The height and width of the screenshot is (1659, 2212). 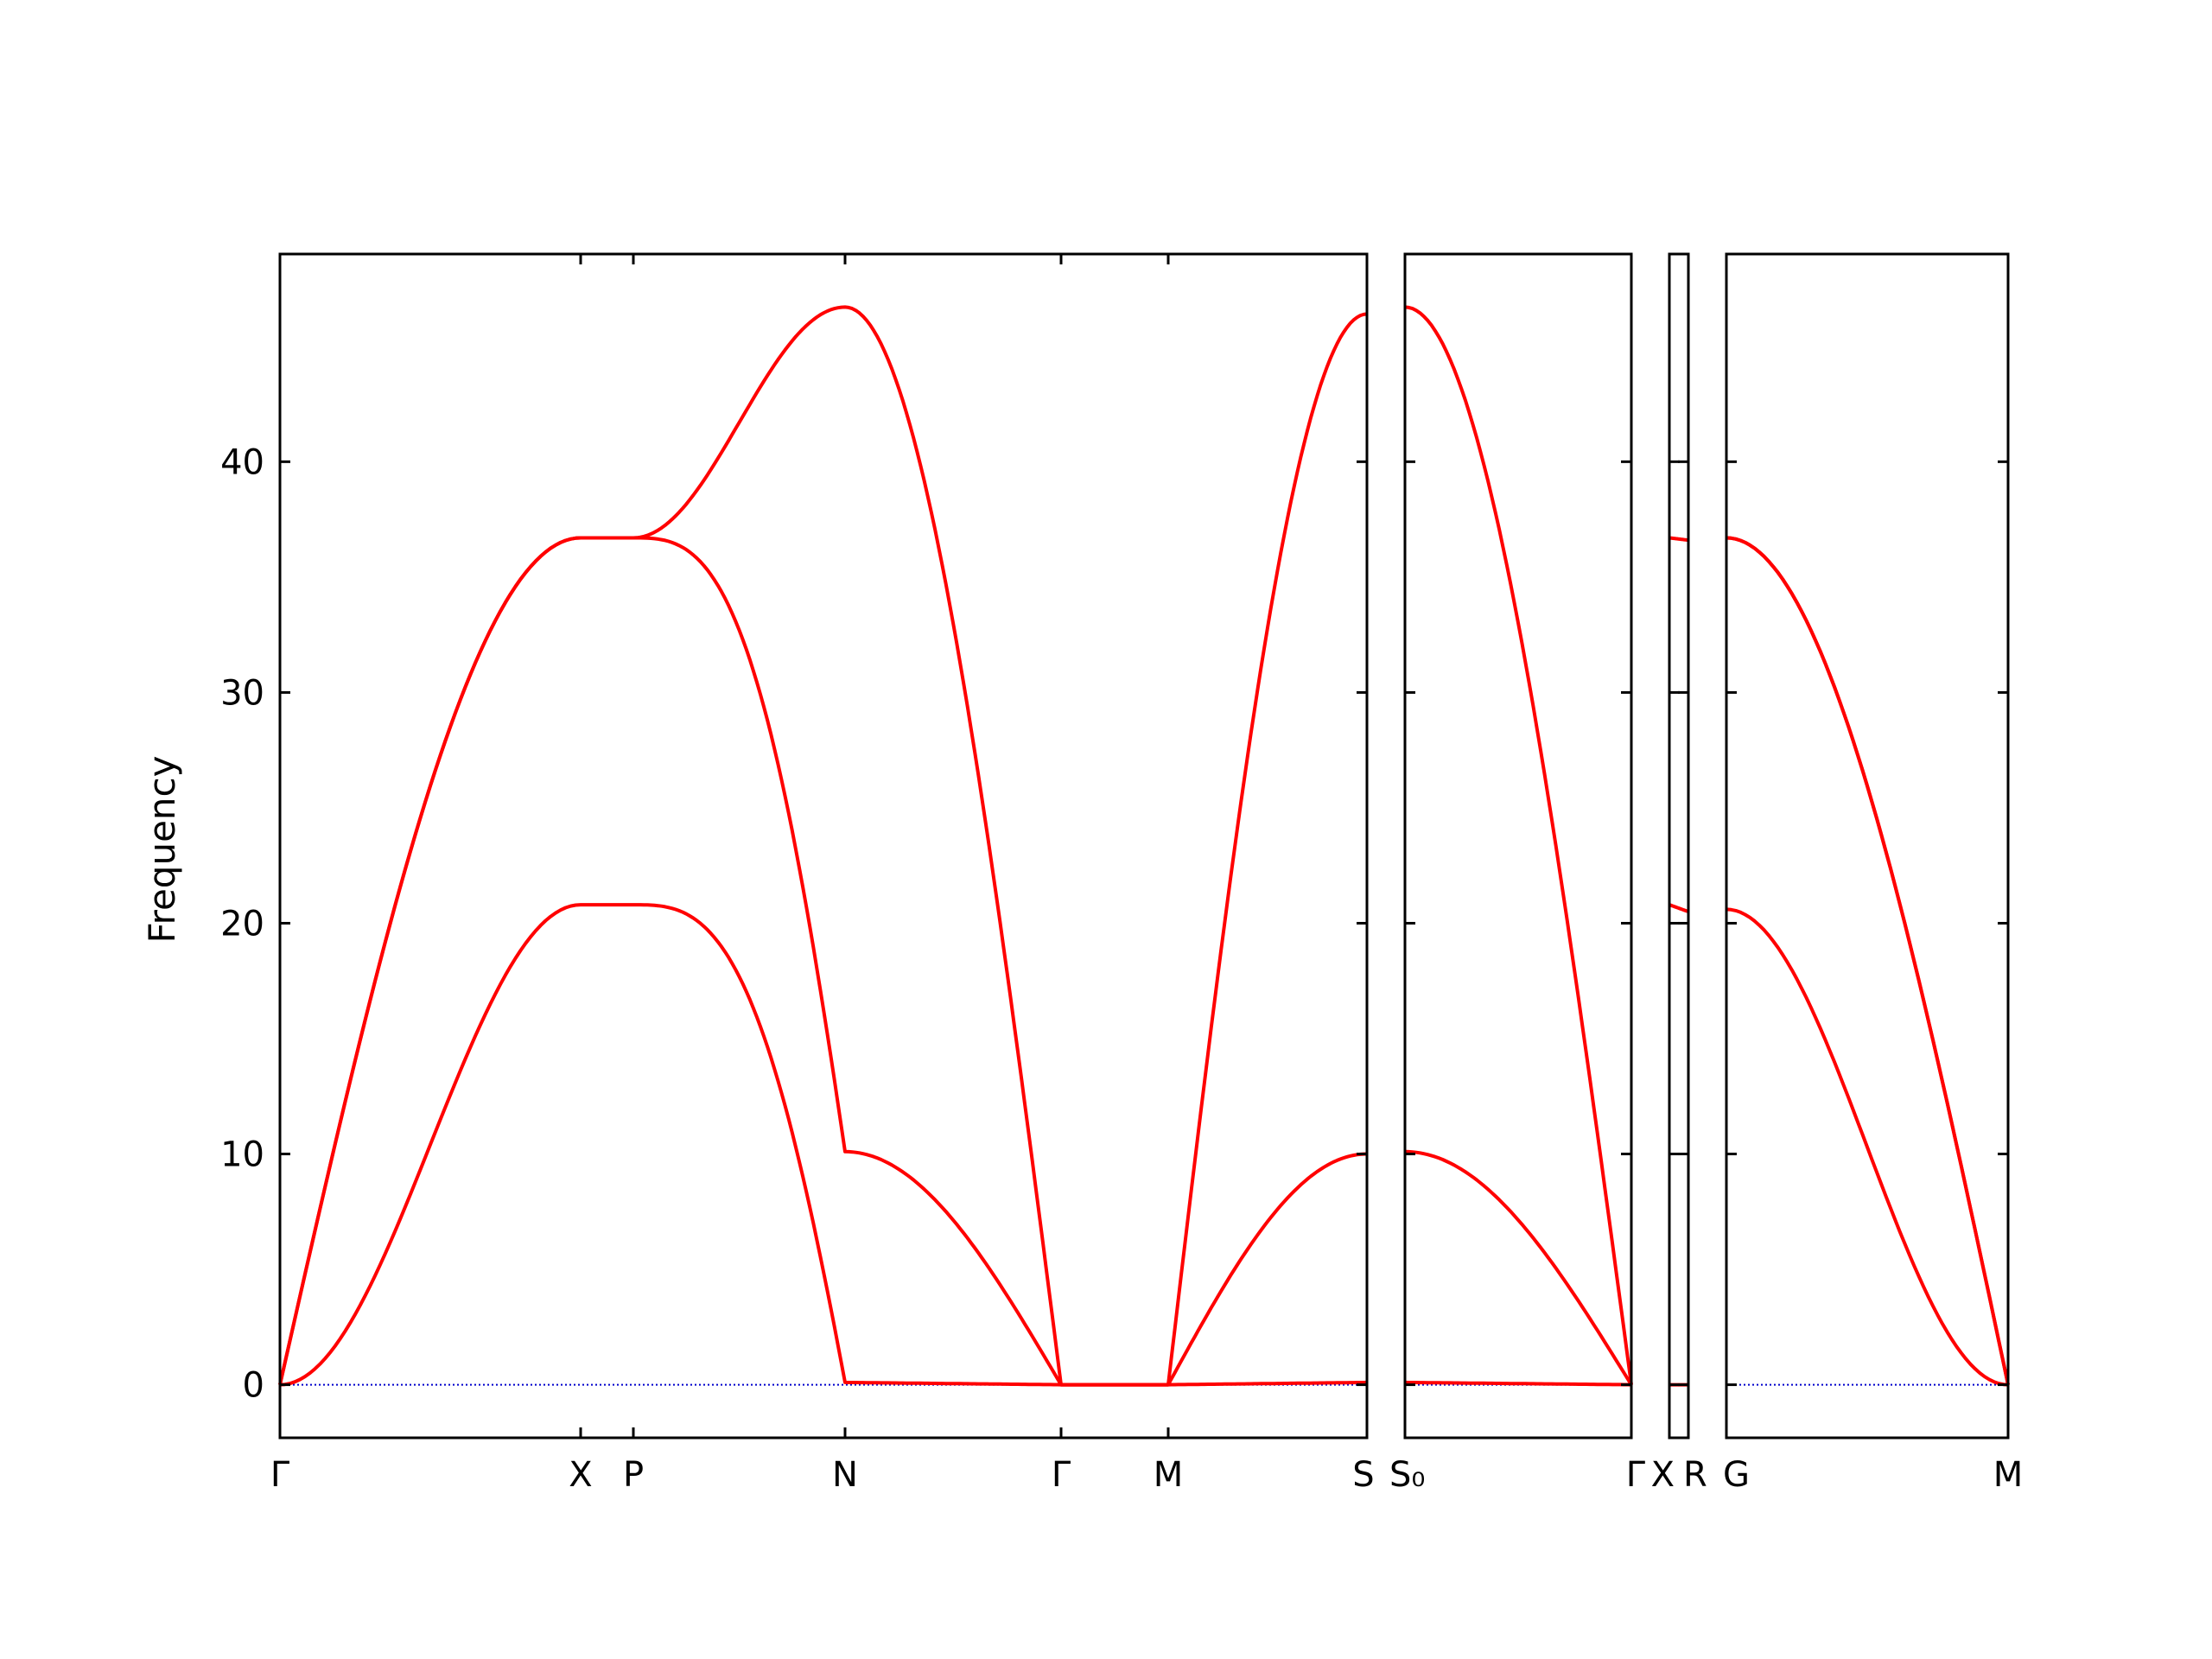 What do you see at coordinates (242, 924) in the screenshot?
I see `y-tick-label: 20` at bounding box center [242, 924].